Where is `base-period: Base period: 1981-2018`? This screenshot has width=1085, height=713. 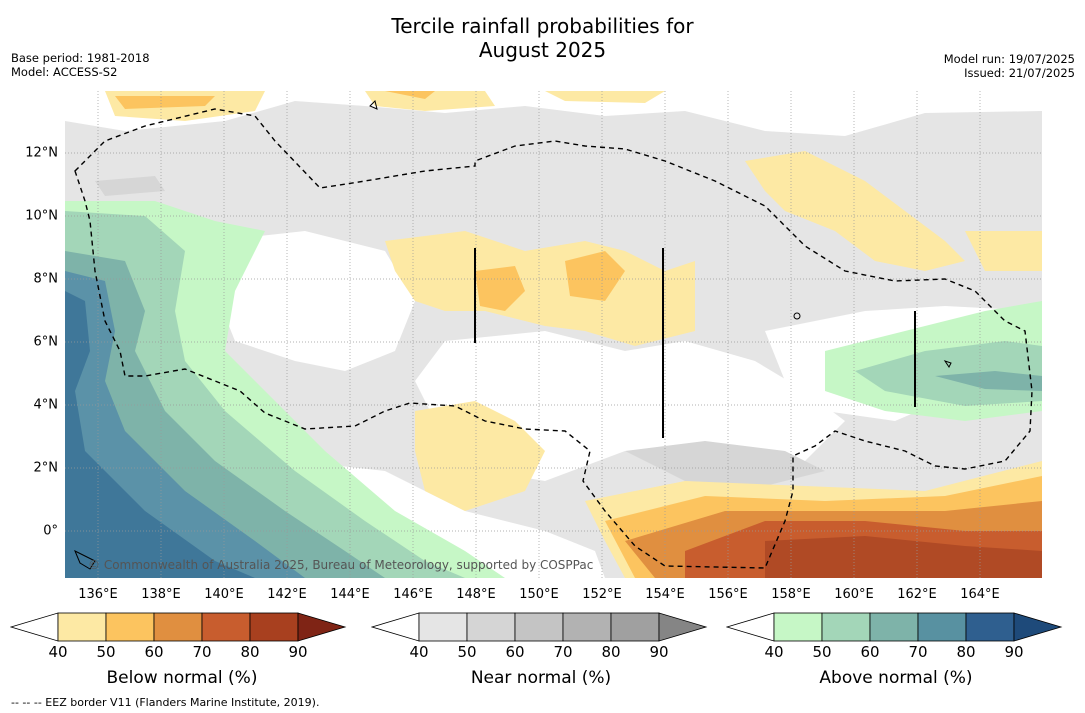 base-period: Base period: 1981-2018 is located at coordinates (80, 58).